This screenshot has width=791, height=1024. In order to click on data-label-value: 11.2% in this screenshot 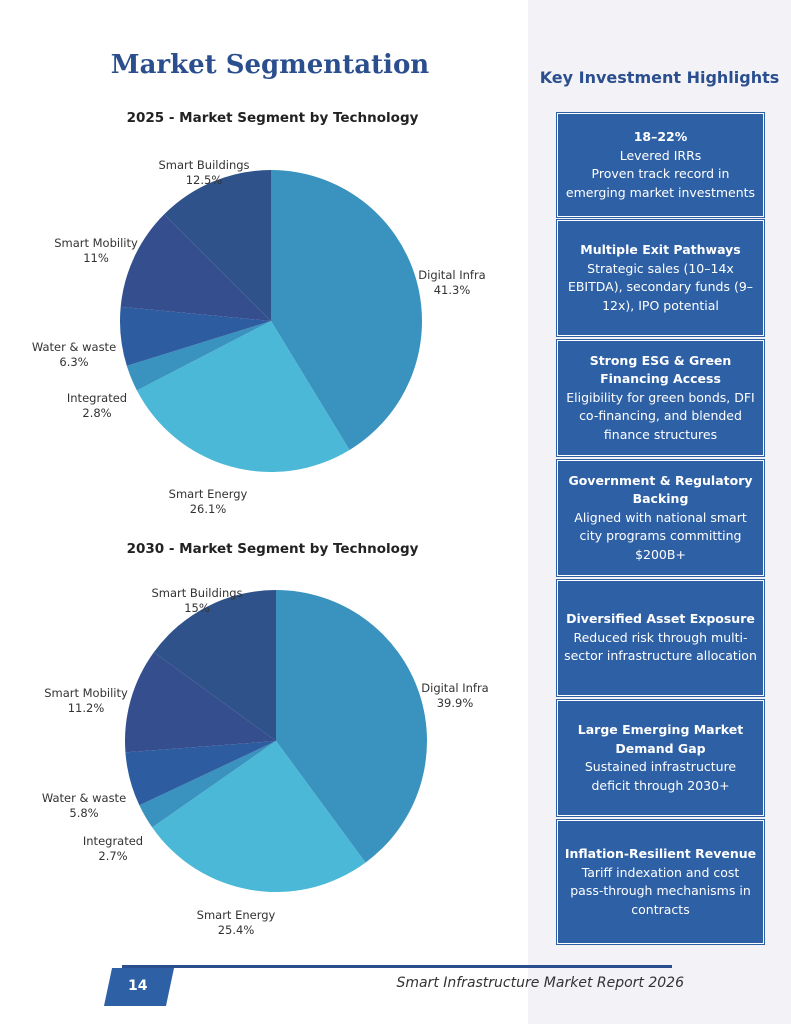, I will do `click(86, 708)`.